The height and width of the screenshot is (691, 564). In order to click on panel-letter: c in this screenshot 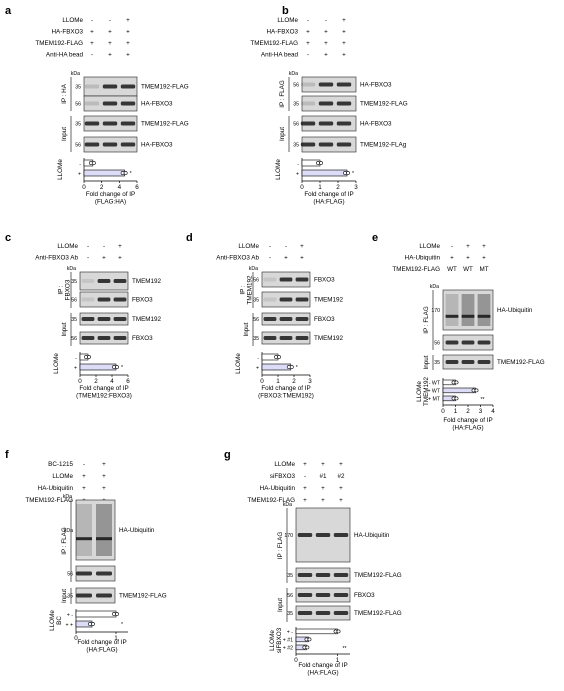, I will do `click(8, 238)`.